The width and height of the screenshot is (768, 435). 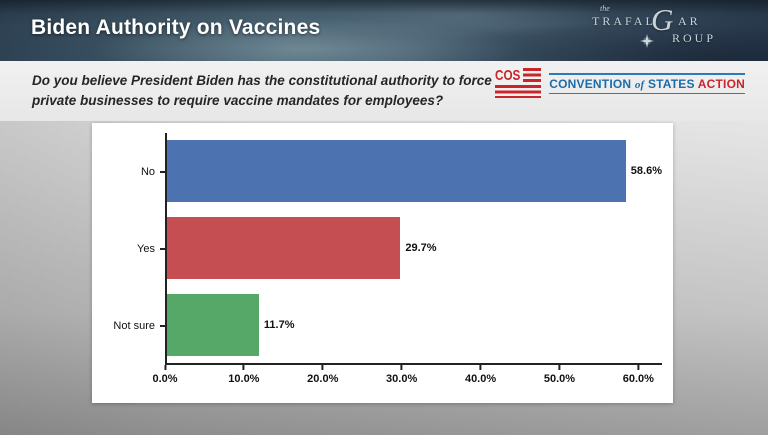 I want to click on bar-row: 29.7%, so click(x=414, y=248).